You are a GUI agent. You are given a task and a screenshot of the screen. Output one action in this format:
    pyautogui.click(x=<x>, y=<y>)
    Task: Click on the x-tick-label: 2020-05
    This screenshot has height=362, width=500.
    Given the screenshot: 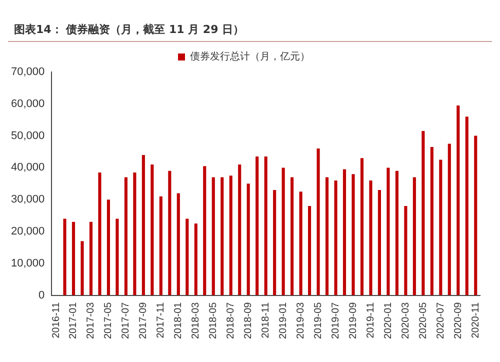 What is the action you would take?
    pyautogui.click(x=423, y=321)
    